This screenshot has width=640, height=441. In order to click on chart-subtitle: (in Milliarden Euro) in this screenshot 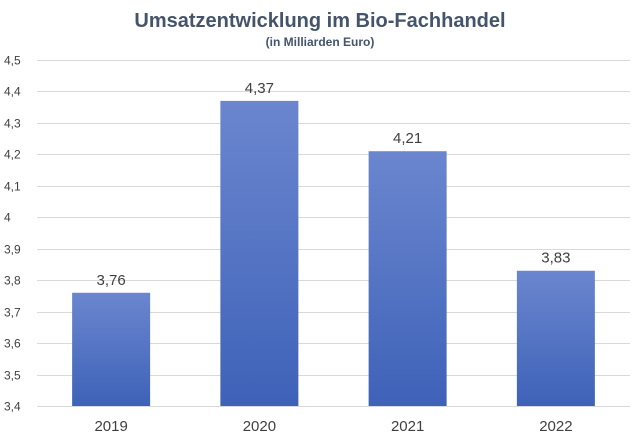, I will do `click(320, 42)`.